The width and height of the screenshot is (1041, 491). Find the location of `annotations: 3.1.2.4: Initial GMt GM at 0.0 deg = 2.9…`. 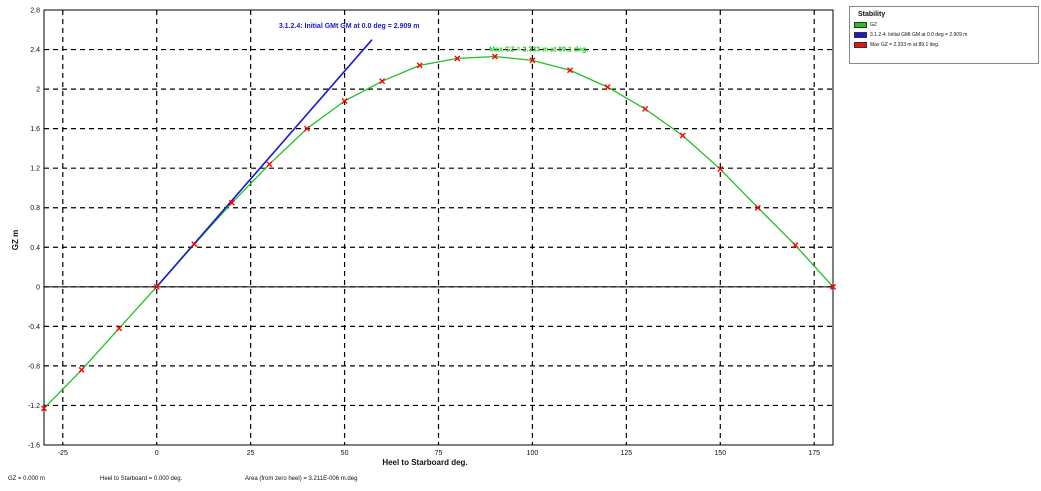

annotations: 3.1.2.4: Initial GMt GM at 0.0 deg = 2.9… is located at coordinates (433, 38).